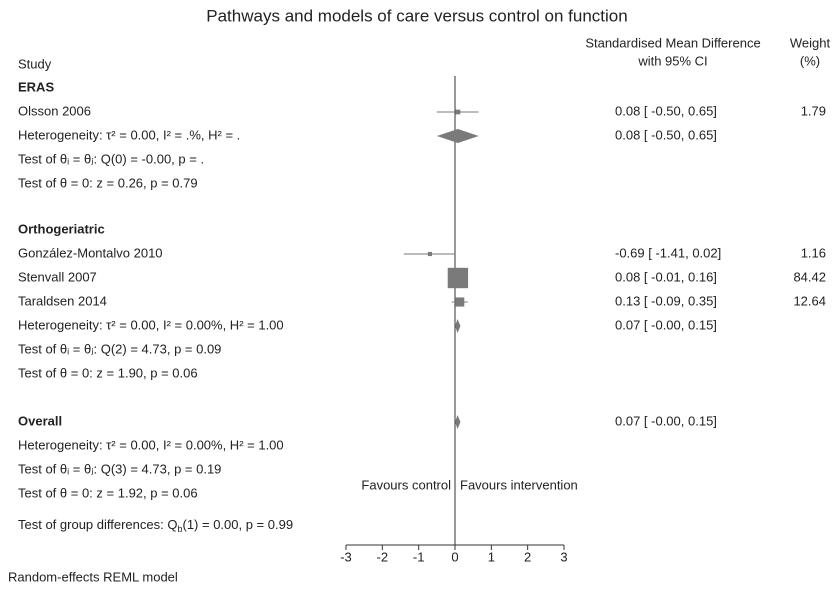  I want to click on study-name: Stenvall 2007, so click(57, 276).